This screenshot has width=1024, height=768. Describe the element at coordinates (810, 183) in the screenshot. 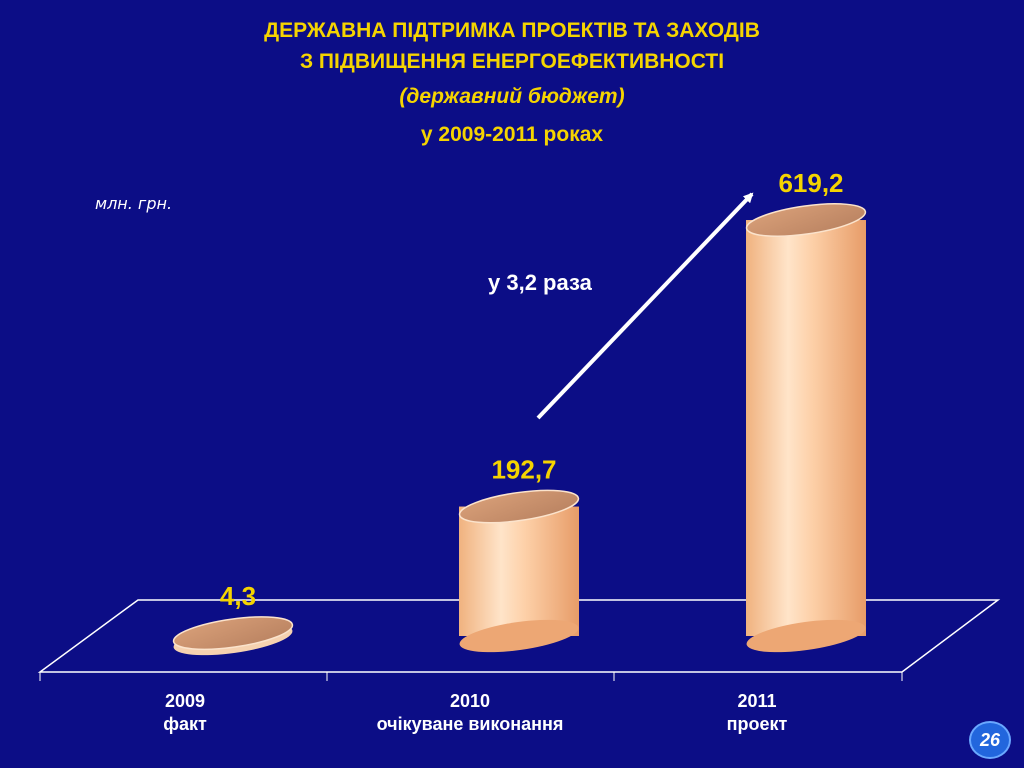

I see `data-label-2011: 619,2` at that location.